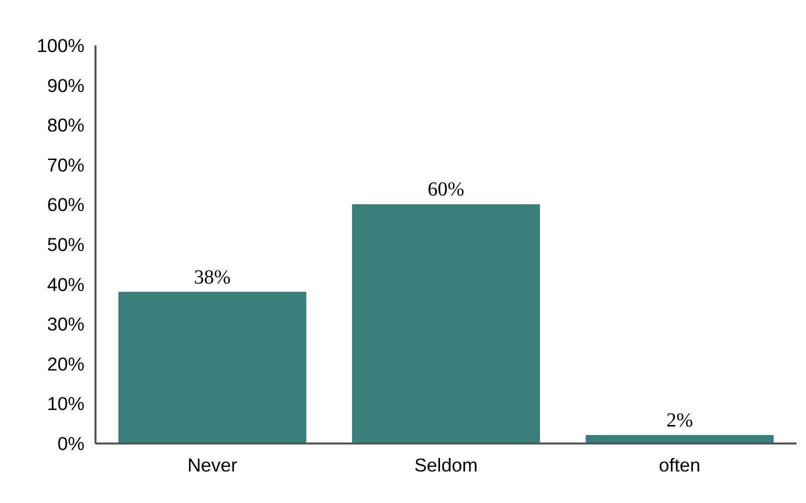  What do you see at coordinates (66, 403) in the screenshot?
I see `y-tick-label: 10%` at bounding box center [66, 403].